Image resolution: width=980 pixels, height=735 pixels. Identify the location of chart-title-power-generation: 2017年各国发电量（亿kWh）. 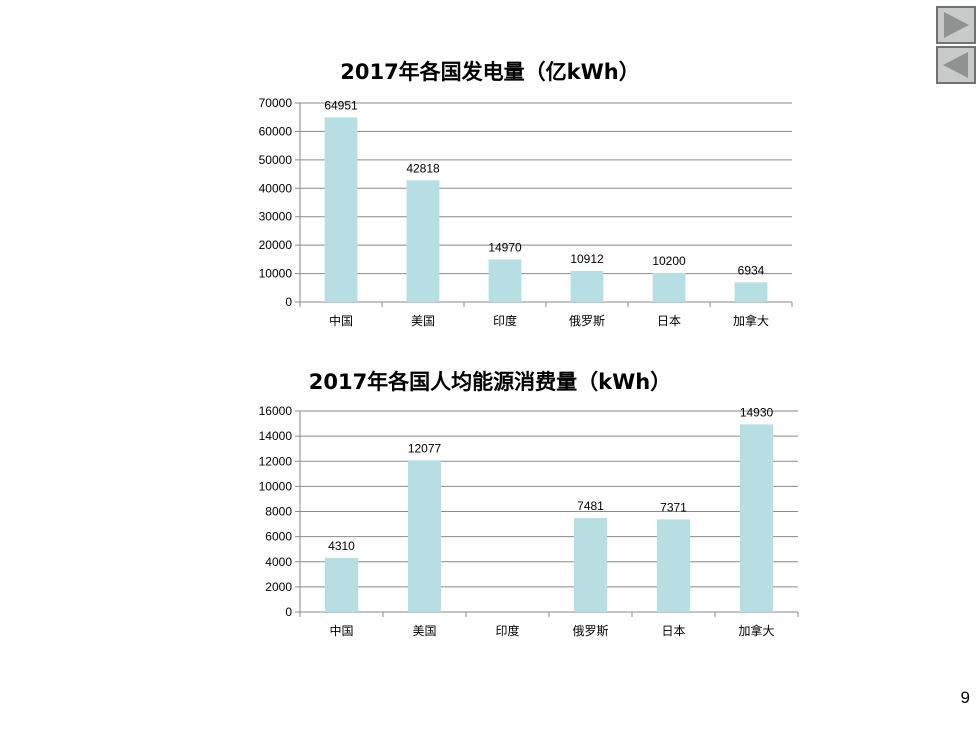
(490, 72).